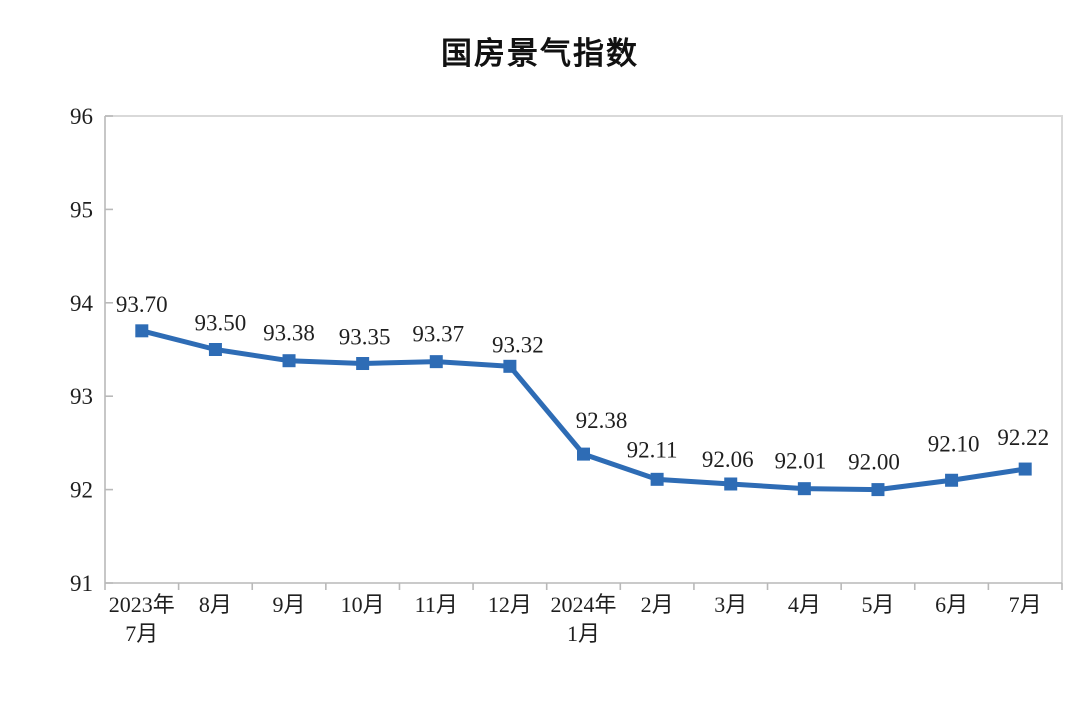  What do you see at coordinates (1023, 437) in the screenshot?
I see `data-point-label: 92.22` at bounding box center [1023, 437].